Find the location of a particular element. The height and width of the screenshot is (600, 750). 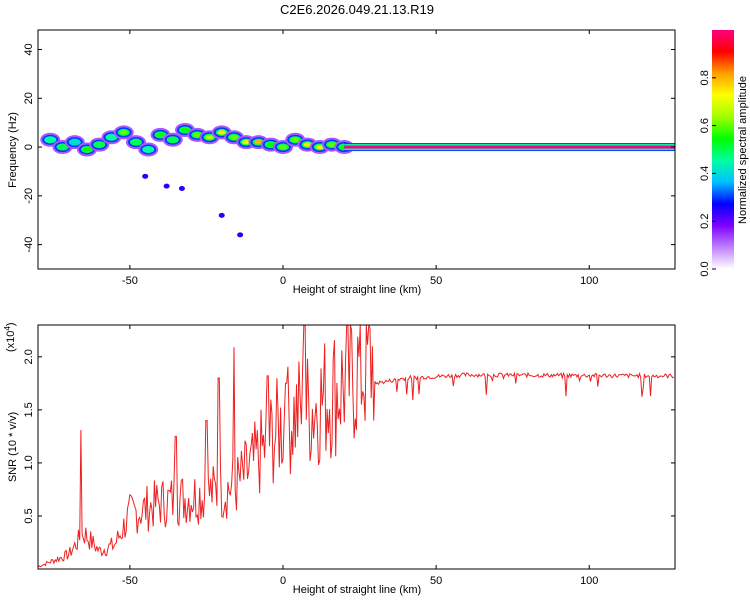

colorbar-tick-label: 0.0 is located at coordinates (705, 268).